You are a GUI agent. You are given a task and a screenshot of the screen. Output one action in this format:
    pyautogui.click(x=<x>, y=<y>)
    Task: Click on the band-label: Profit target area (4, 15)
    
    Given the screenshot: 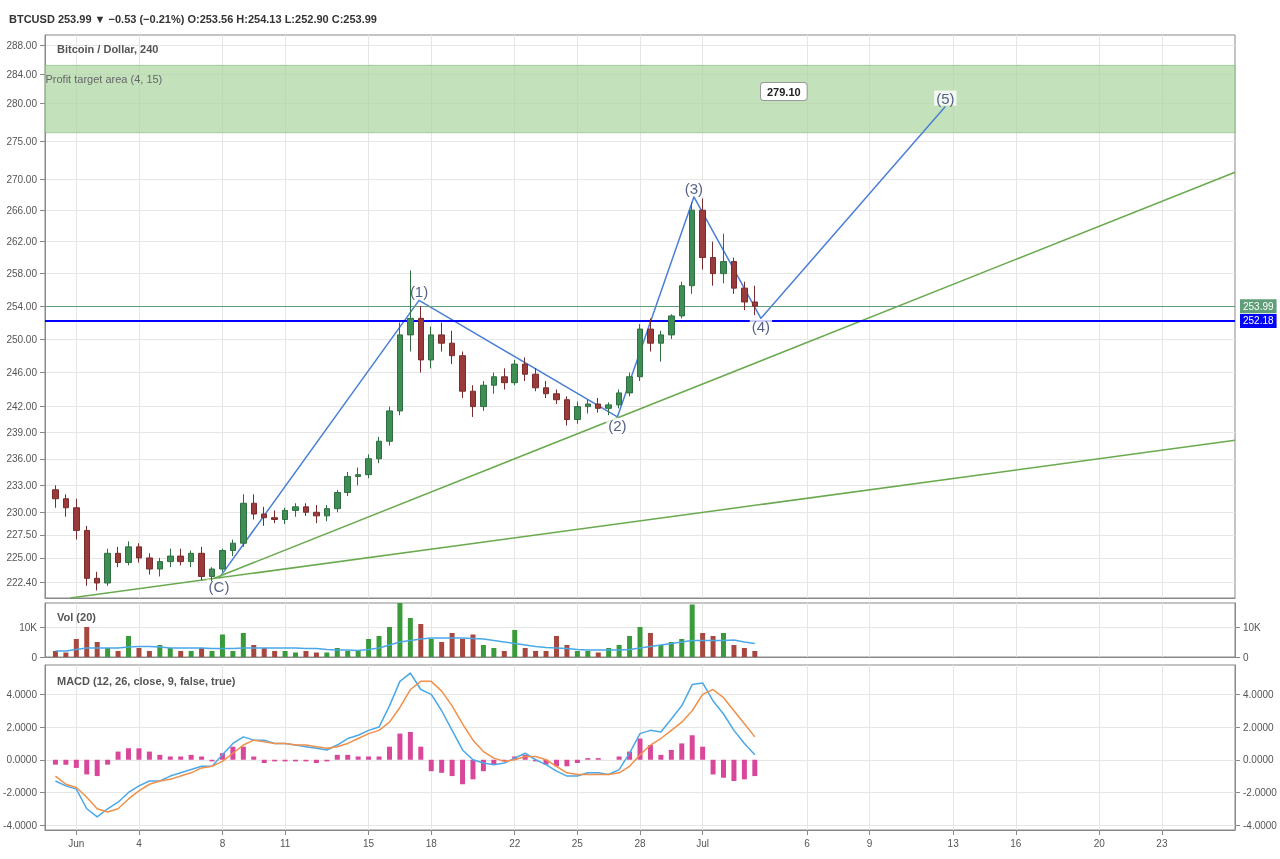 What is the action you would take?
    pyautogui.click(x=104, y=79)
    